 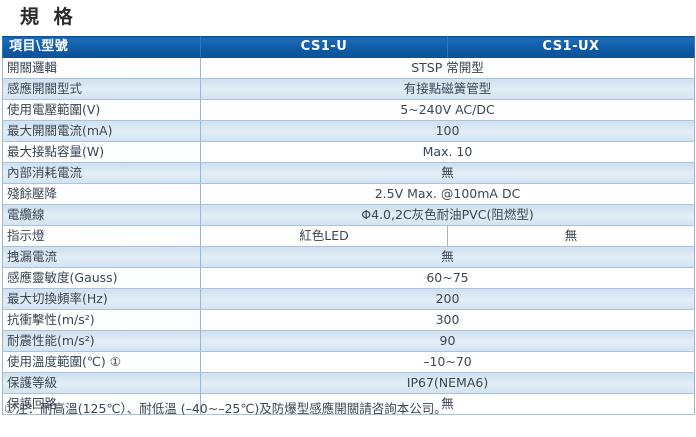 What do you see at coordinates (447, 194) in the screenshot?
I see `row-value-shared: 2.5V Max. @100mA DC` at bounding box center [447, 194].